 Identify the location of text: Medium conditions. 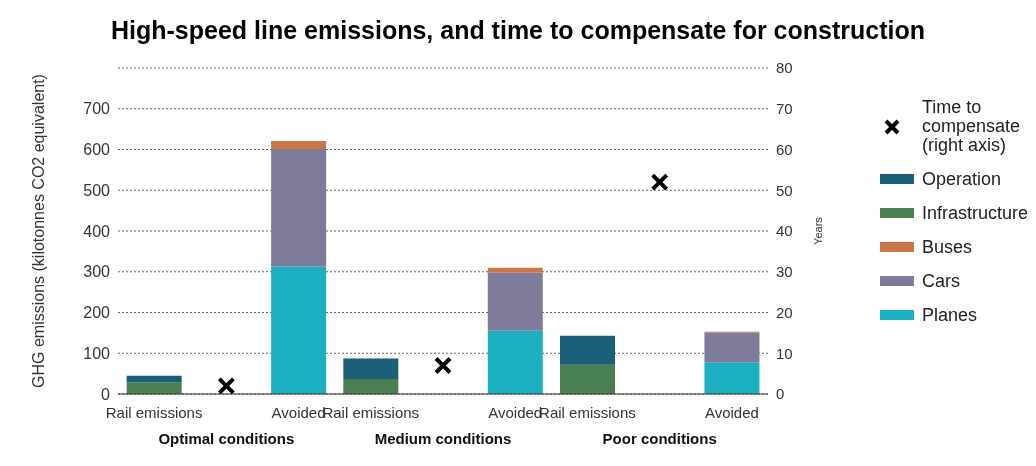
(443, 438).